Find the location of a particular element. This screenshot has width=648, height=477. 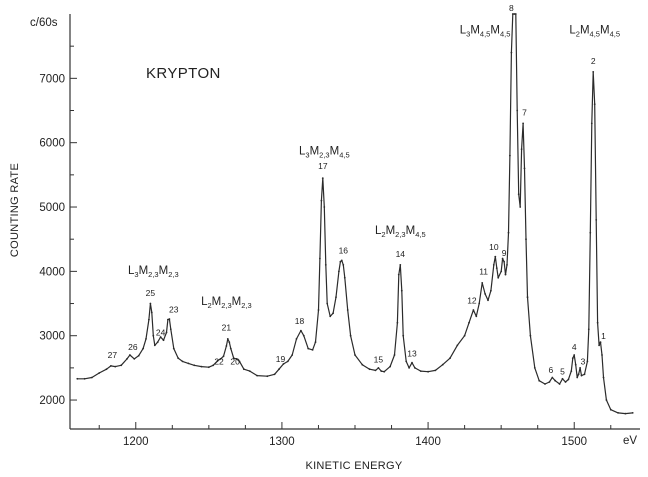

peak-label: 22 is located at coordinates (219, 362).